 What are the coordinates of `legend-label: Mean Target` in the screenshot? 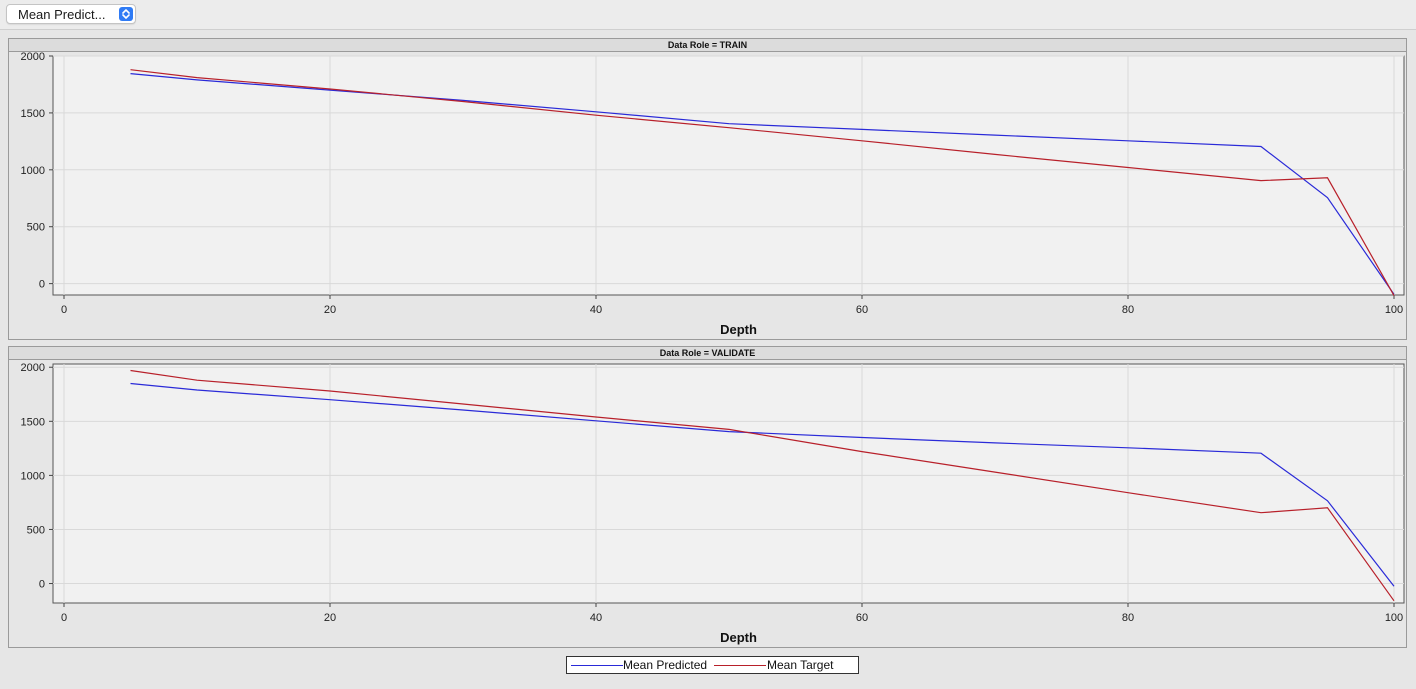 It's located at (800, 665).